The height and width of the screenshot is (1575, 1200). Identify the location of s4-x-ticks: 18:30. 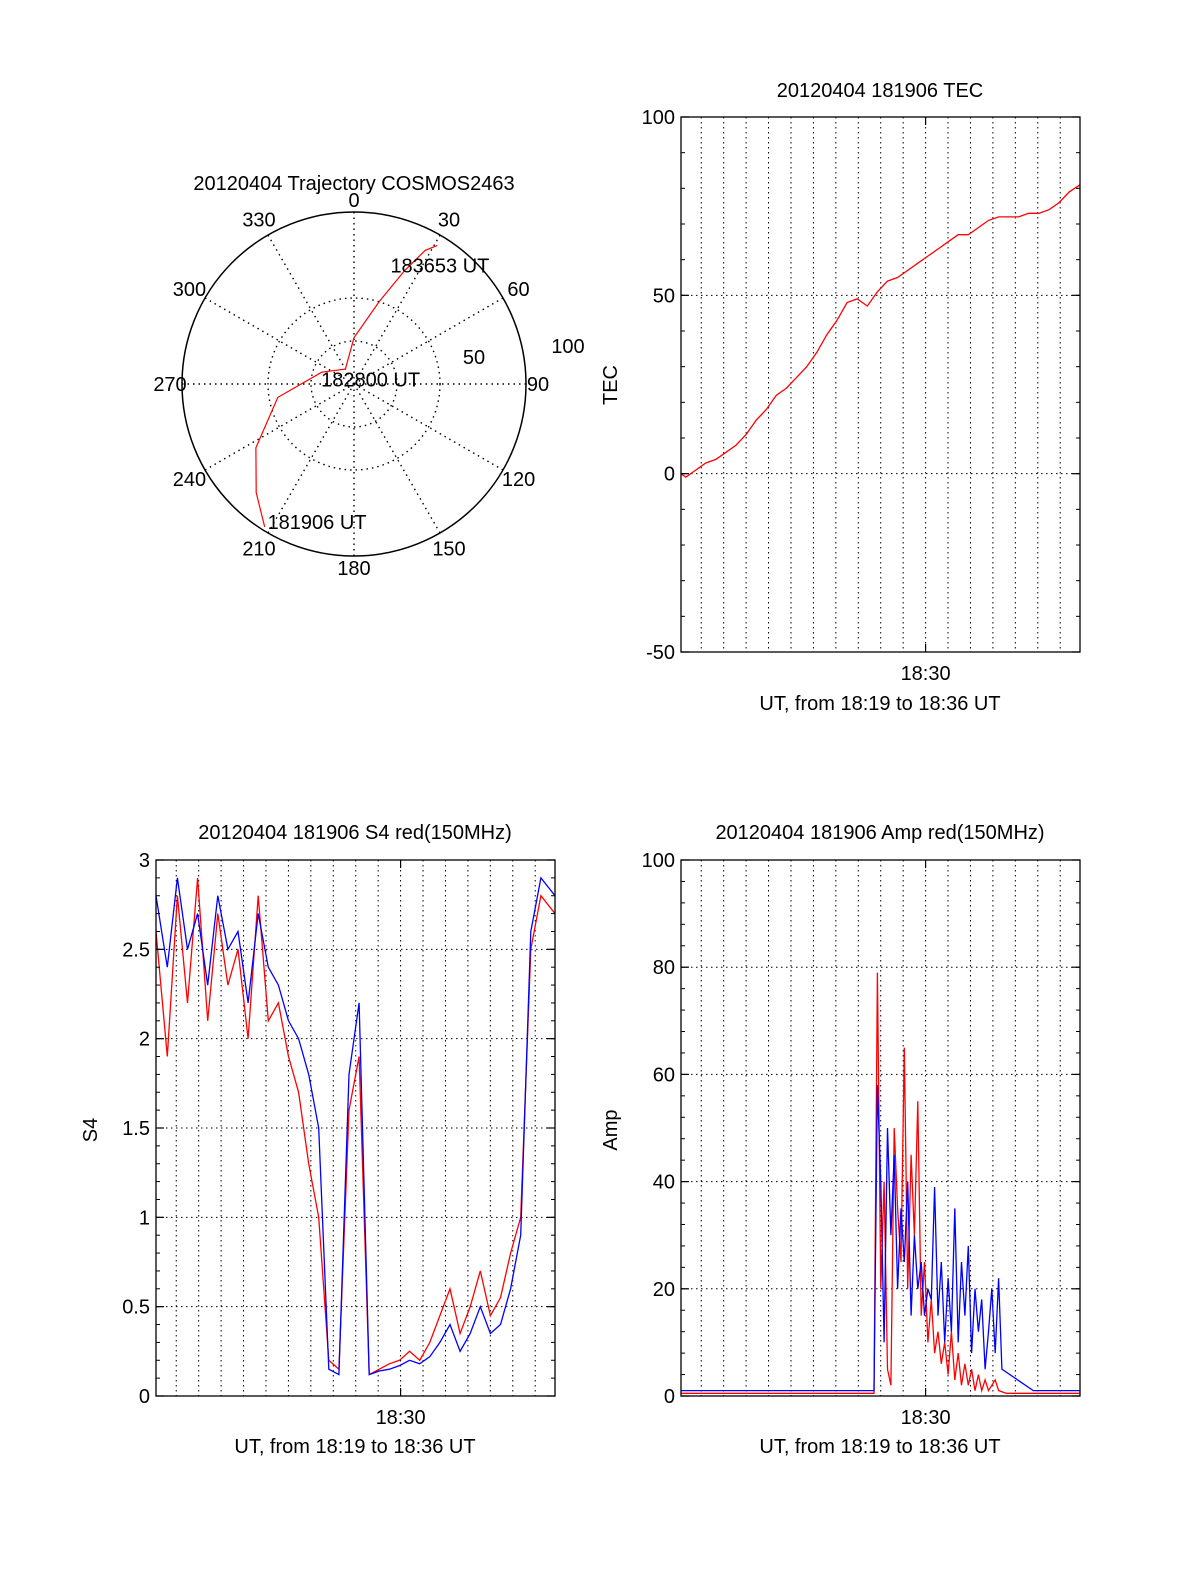
(401, 1144).